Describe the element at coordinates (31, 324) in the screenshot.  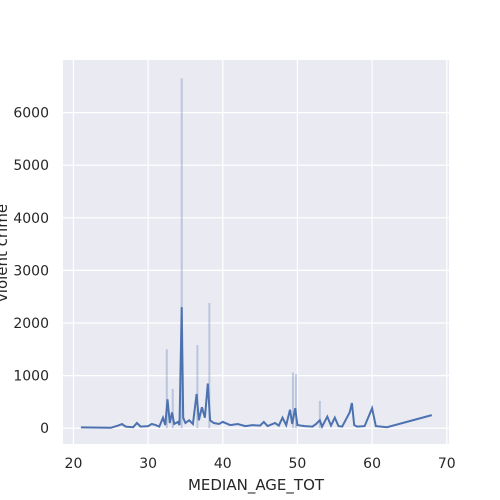
I see `y-tick-label: 2000` at that location.